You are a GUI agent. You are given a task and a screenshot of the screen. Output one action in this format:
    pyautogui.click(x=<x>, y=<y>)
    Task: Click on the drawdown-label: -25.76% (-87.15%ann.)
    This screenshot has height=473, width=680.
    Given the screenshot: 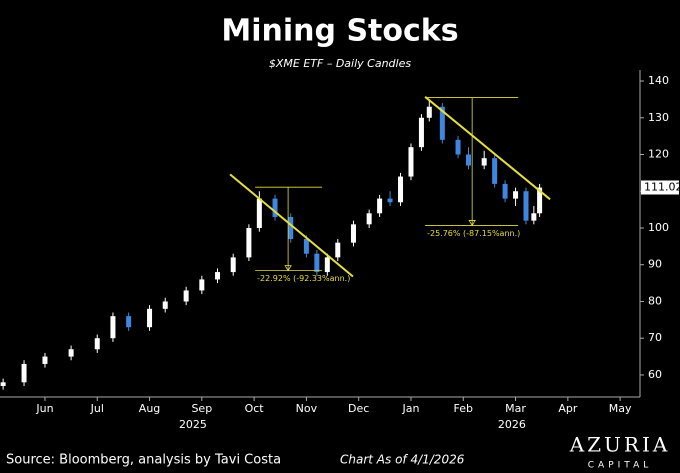 What is the action you would take?
    pyautogui.click(x=473, y=233)
    